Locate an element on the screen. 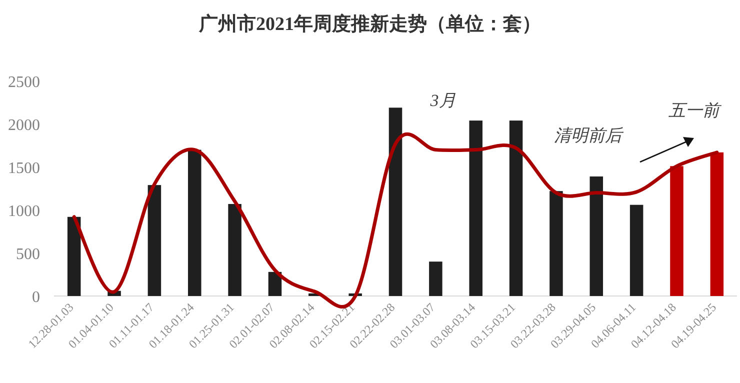 This screenshot has width=740, height=383. chart-title: 广州市2021年周度推新走势（单位：套） is located at coordinates (369, 24).